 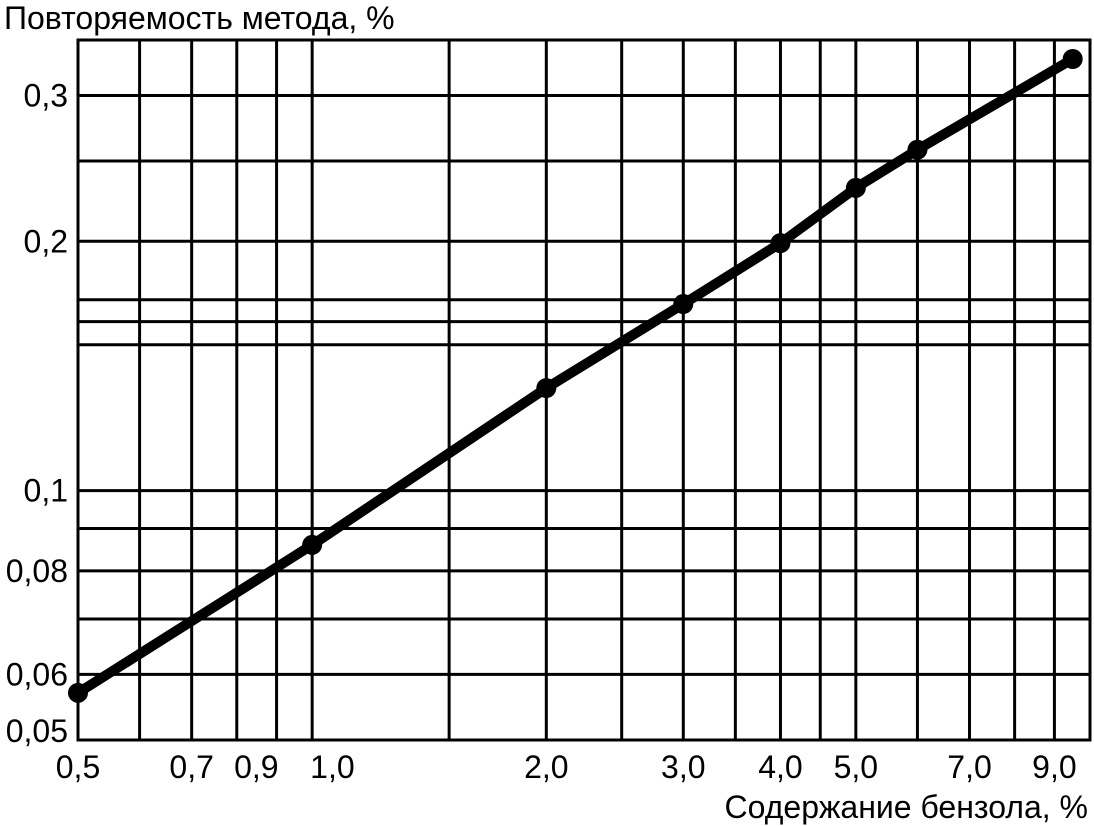 What do you see at coordinates (37, 674) in the screenshot?
I see `y-tick-label: 0,06` at bounding box center [37, 674].